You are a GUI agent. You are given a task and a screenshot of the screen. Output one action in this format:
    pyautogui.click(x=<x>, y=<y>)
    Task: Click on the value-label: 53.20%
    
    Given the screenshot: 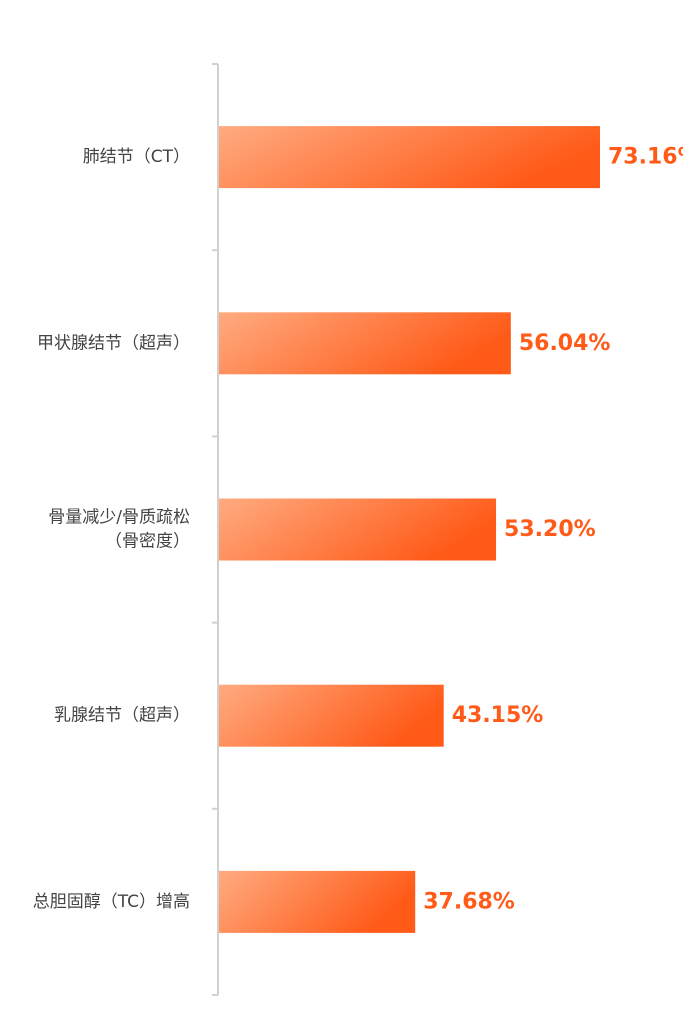 What is the action you would take?
    pyautogui.click(x=550, y=529)
    